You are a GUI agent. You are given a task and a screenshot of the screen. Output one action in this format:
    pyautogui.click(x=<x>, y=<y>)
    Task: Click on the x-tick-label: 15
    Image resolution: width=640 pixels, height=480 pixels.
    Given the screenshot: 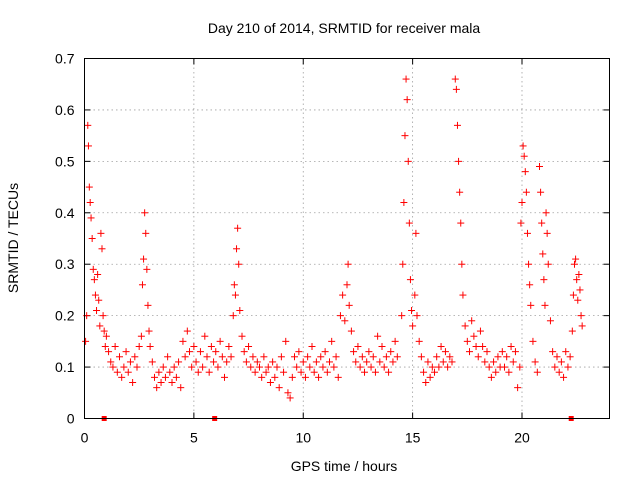 What is the action you would take?
    pyautogui.click(x=413, y=438)
    